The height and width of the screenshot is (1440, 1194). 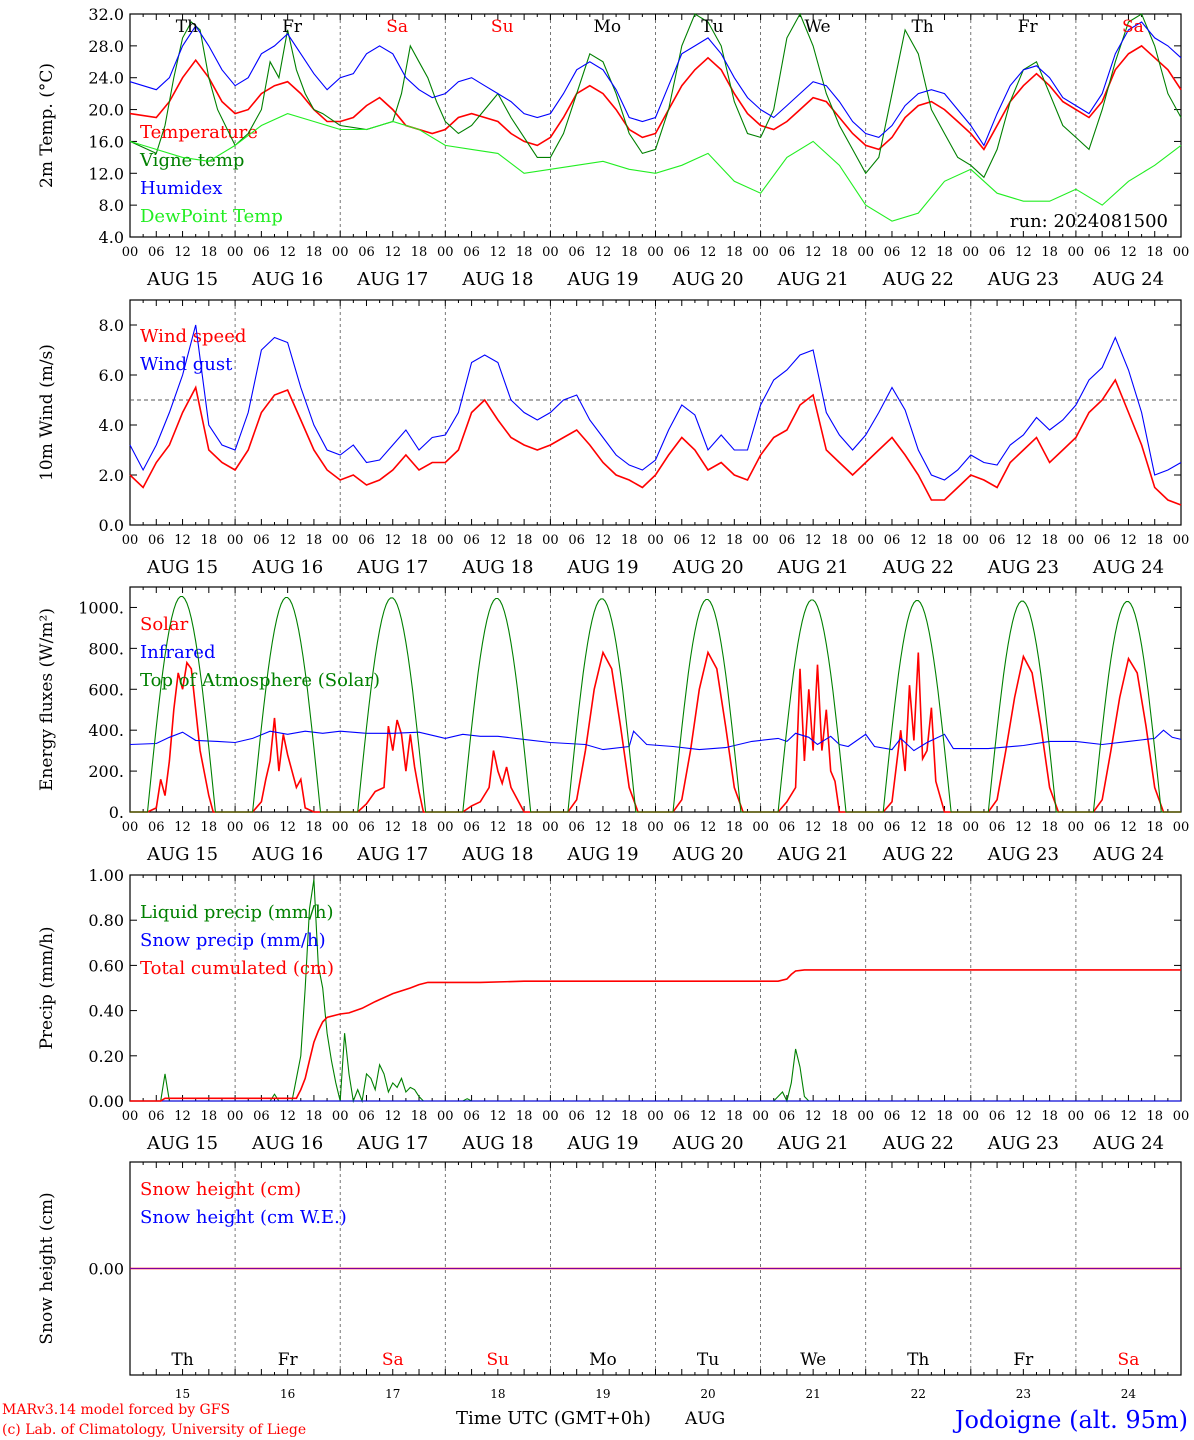 What do you see at coordinates (199, 132) in the screenshot?
I see `legend-entry: Temperature` at bounding box center [199, 132].